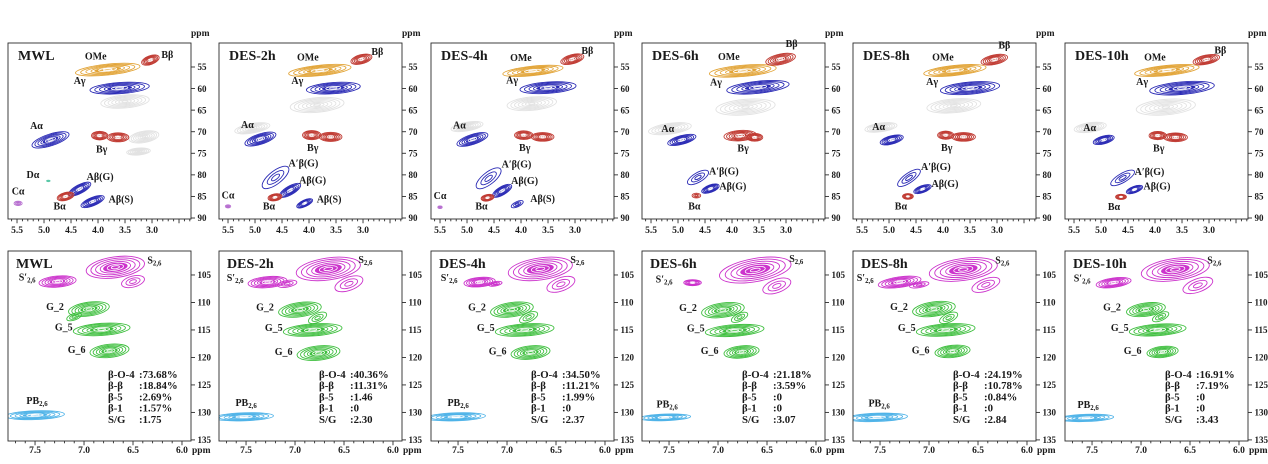 This screenshot has width=1268, height=464. Describe the element at coordinates (625, 132) in the screenshot. I see `y-tick-label: 70` at that location.